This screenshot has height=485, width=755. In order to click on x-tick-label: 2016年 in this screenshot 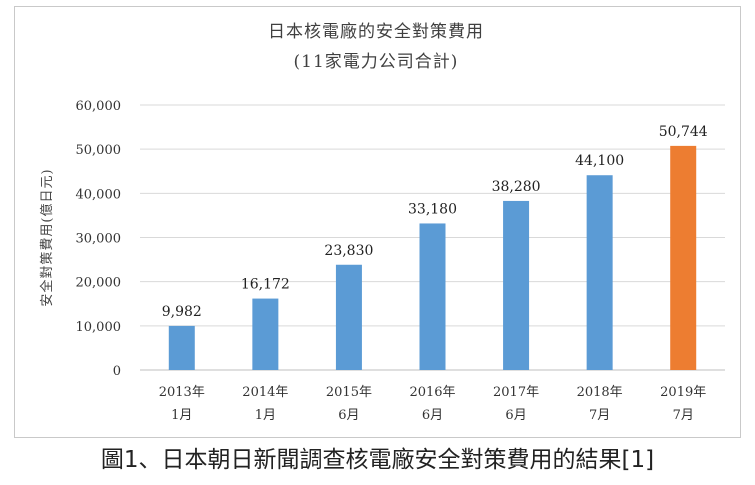, I will do `click(432, 392)`.